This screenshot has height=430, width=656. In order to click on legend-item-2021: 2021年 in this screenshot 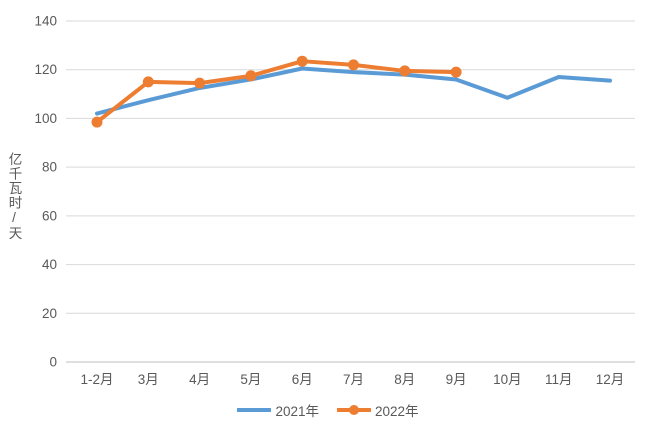, I will do `click(278, 410)`.